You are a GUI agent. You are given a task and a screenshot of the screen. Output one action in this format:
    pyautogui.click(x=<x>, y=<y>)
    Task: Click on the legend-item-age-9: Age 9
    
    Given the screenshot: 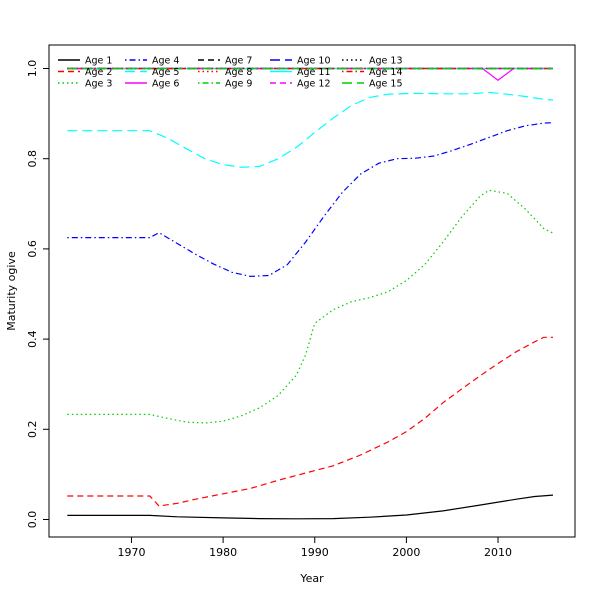 What is the action you would take?
    pyautogui.click(x=225, y=84)
    